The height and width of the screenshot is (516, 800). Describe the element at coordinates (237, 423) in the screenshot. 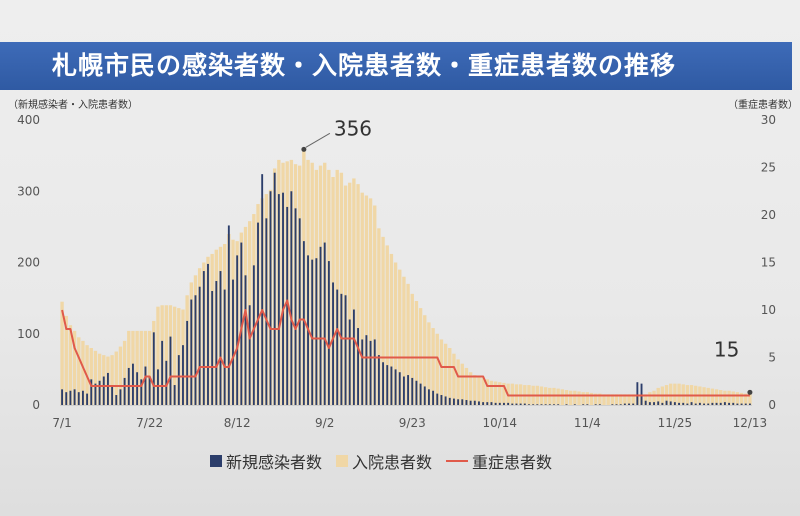

I see `x-tick-label: 8/12` at that location.